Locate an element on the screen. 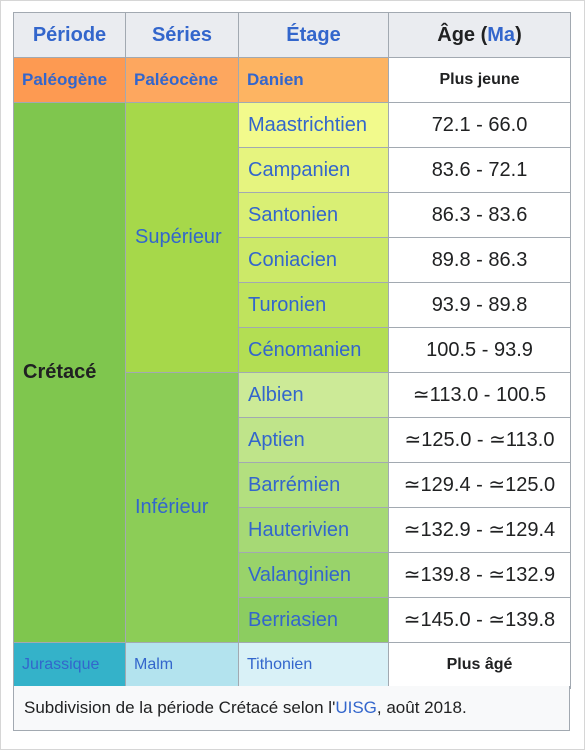 This screenshot has width=585, height=750. stage-cell-coniacien: Coniacien is located at coordinates (313, 260).